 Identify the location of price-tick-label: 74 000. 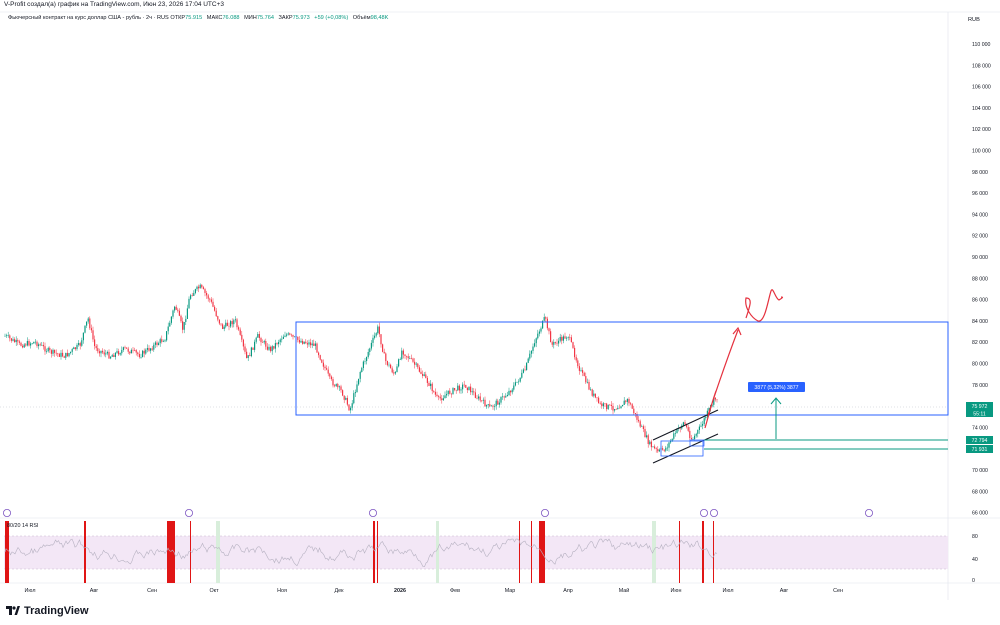
(980, 428).